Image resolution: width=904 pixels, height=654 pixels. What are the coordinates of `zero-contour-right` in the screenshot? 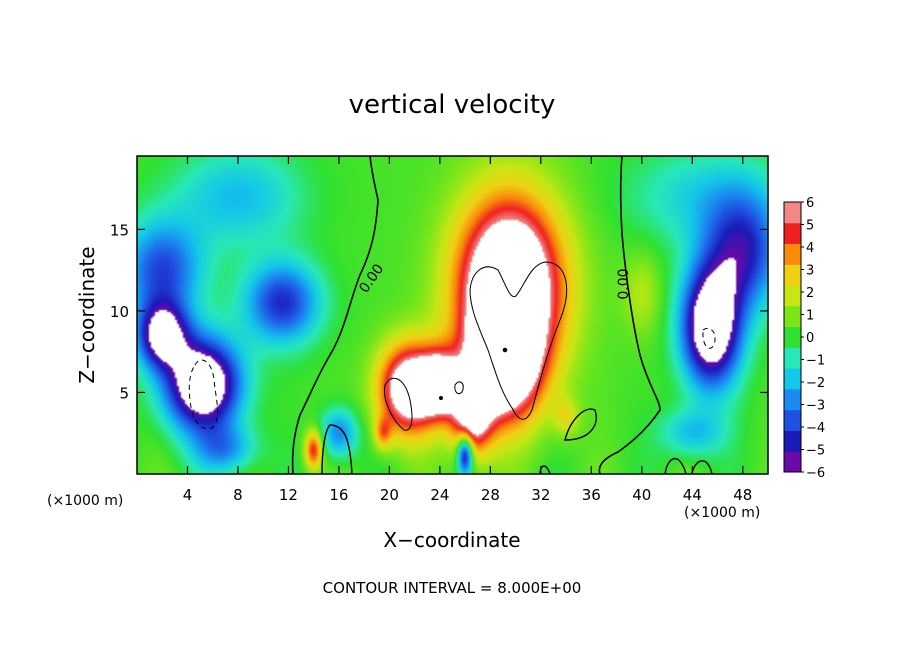 It's located at (629, 315).